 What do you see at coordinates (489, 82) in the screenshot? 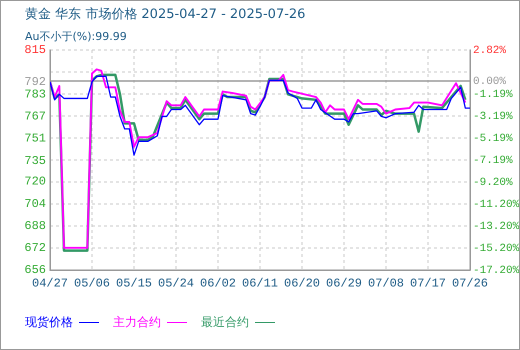
I see `y2-tick-label: 0.00%` at bounding box center [489, 82].